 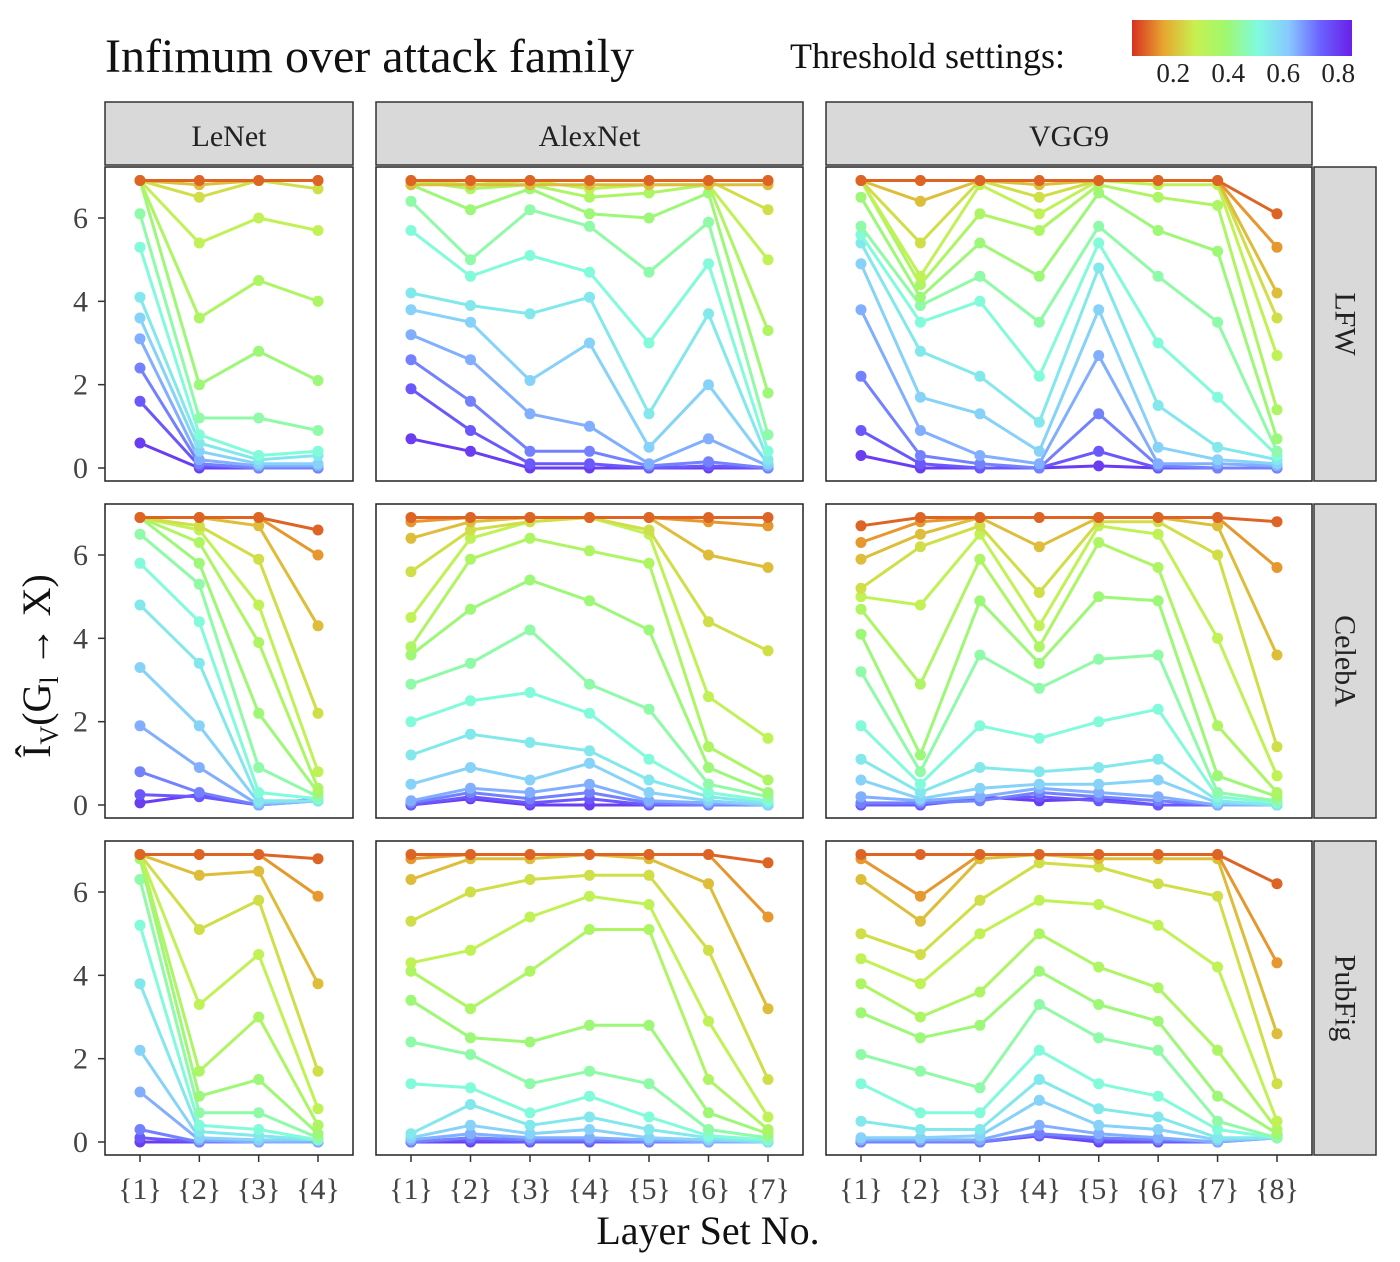 What do you see at coordinates (1277, 1189) in the screenshot?
I see `x-tick-label: {8}` at bounding box center [1277, 1189].